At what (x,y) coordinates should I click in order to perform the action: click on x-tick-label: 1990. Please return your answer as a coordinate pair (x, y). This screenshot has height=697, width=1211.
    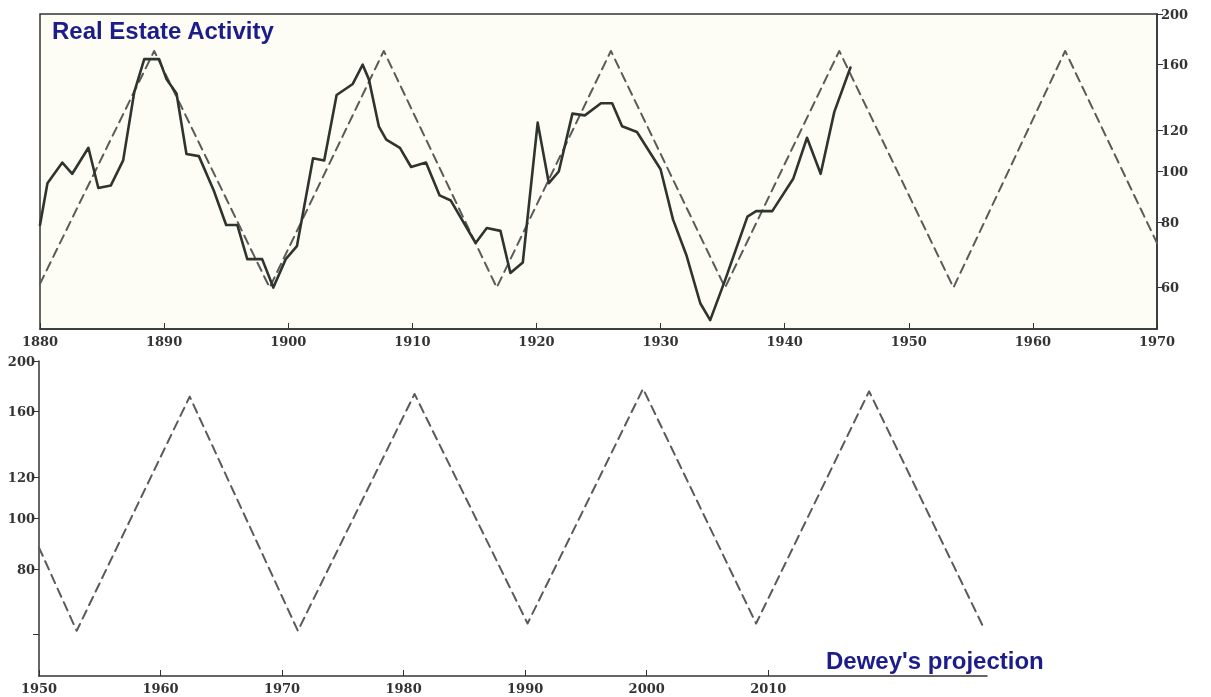
    Looking at the image, I should click on (525, 688).